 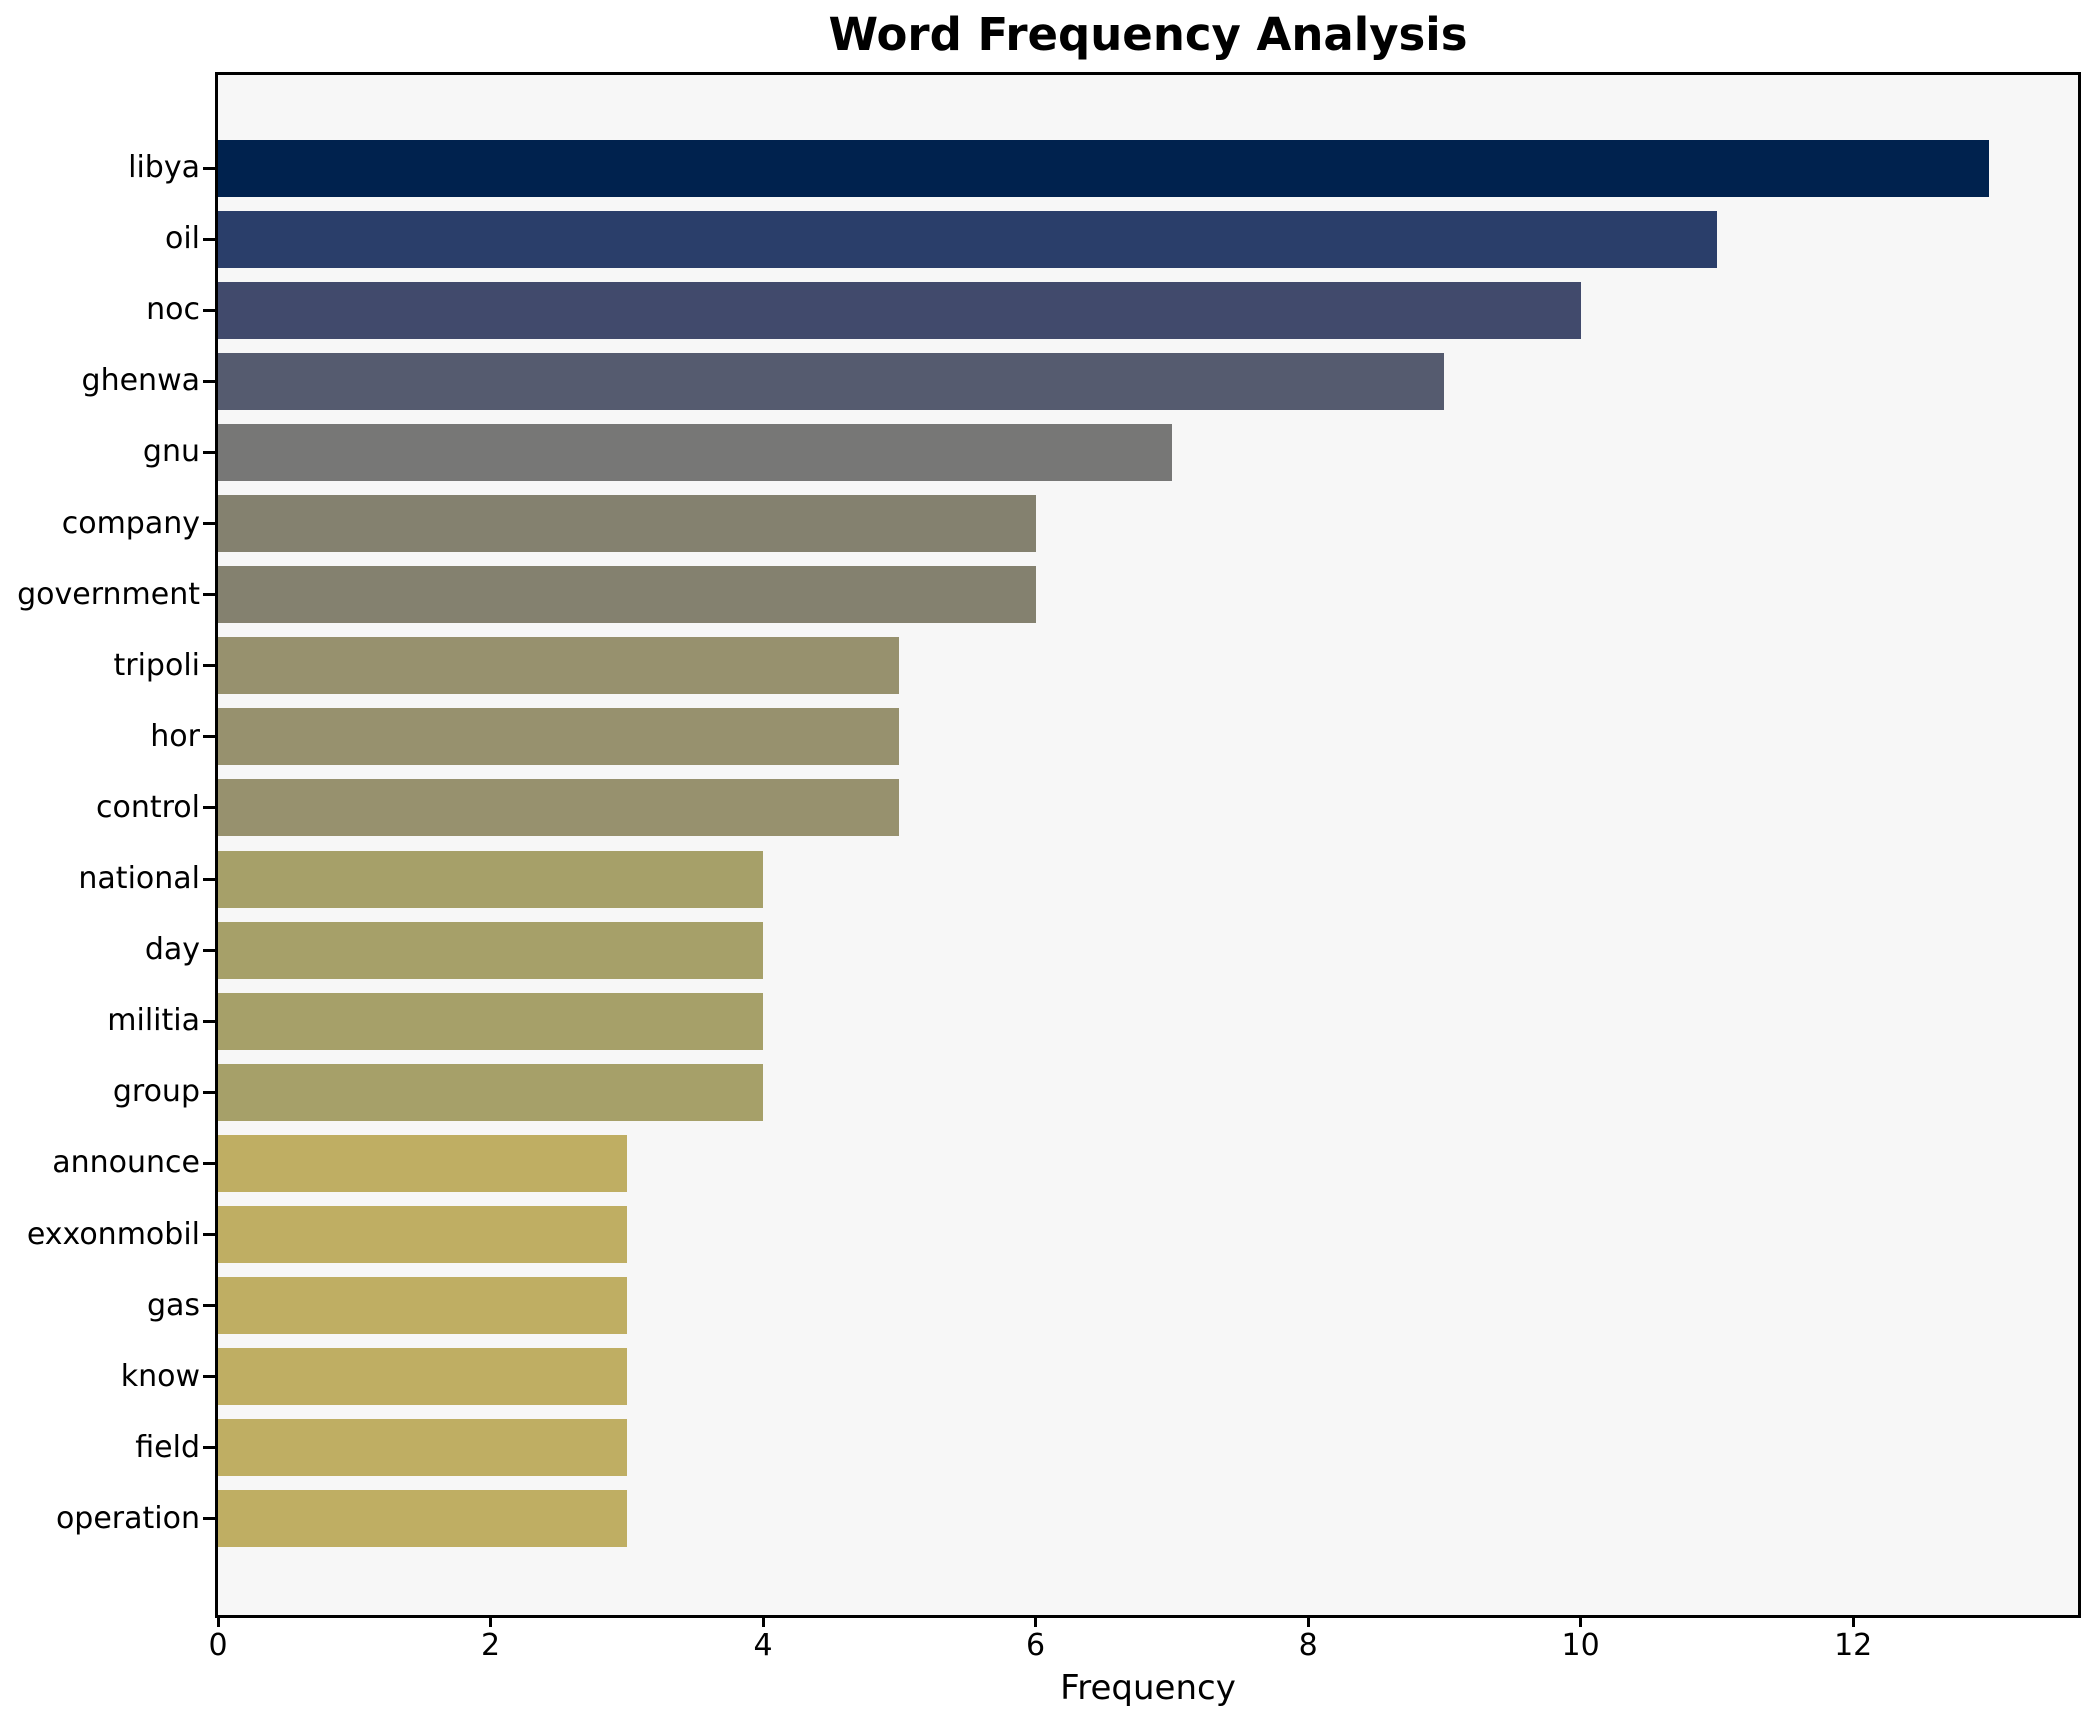 I want to click on x-tick-label-4: 4, so click(x=763, y=1645).